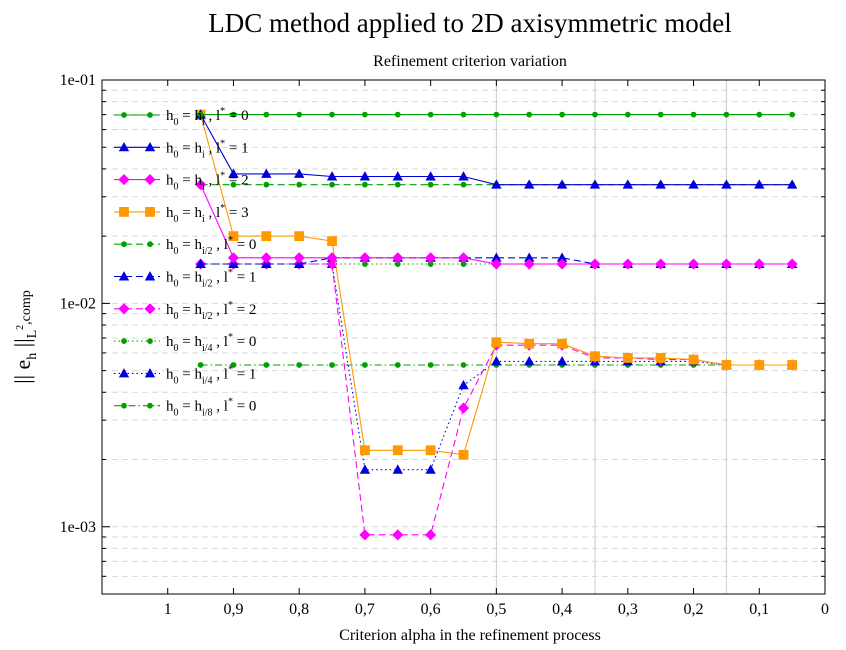  Describe the element at coordinates (207, 182) in the screenshot. I see `legend-label: h0 = hi , l* = 2` at that location.